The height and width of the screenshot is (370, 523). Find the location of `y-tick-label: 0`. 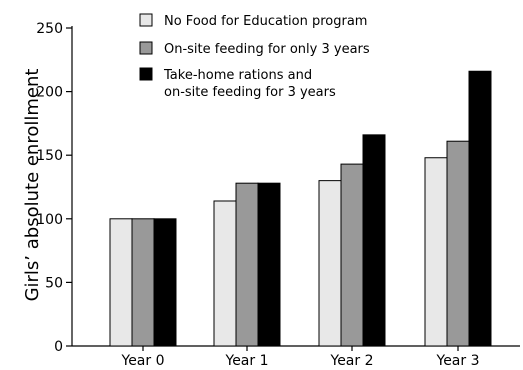

y-tick-label: 0 is located at coordinates (58, 347).